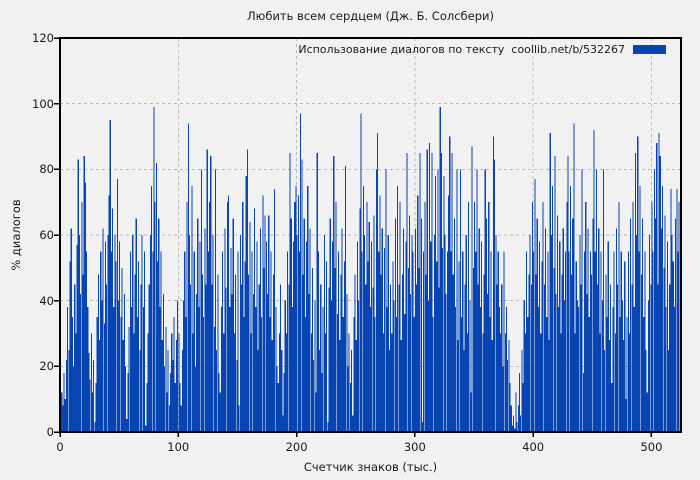 The image size is (700, 480). What do you see at coordinates (296, 447) in the screenshot?
I see `x-tick-label: 200` at bounding box center [296, 447].